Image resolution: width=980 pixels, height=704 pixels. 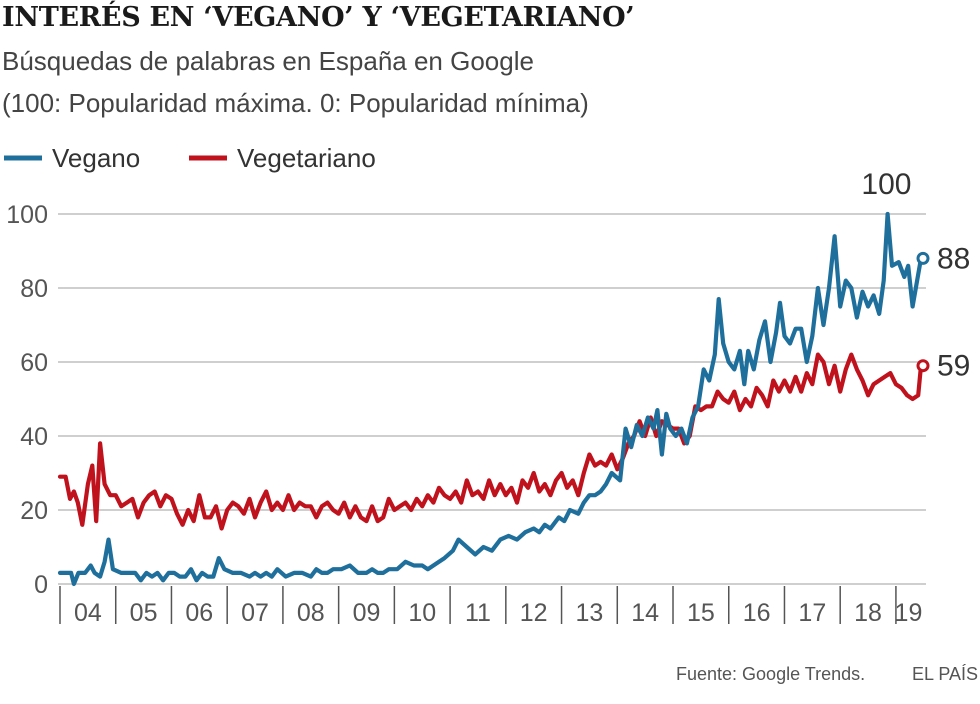 I want to click on x-tick-label: 05, so click(x=144, y=613).